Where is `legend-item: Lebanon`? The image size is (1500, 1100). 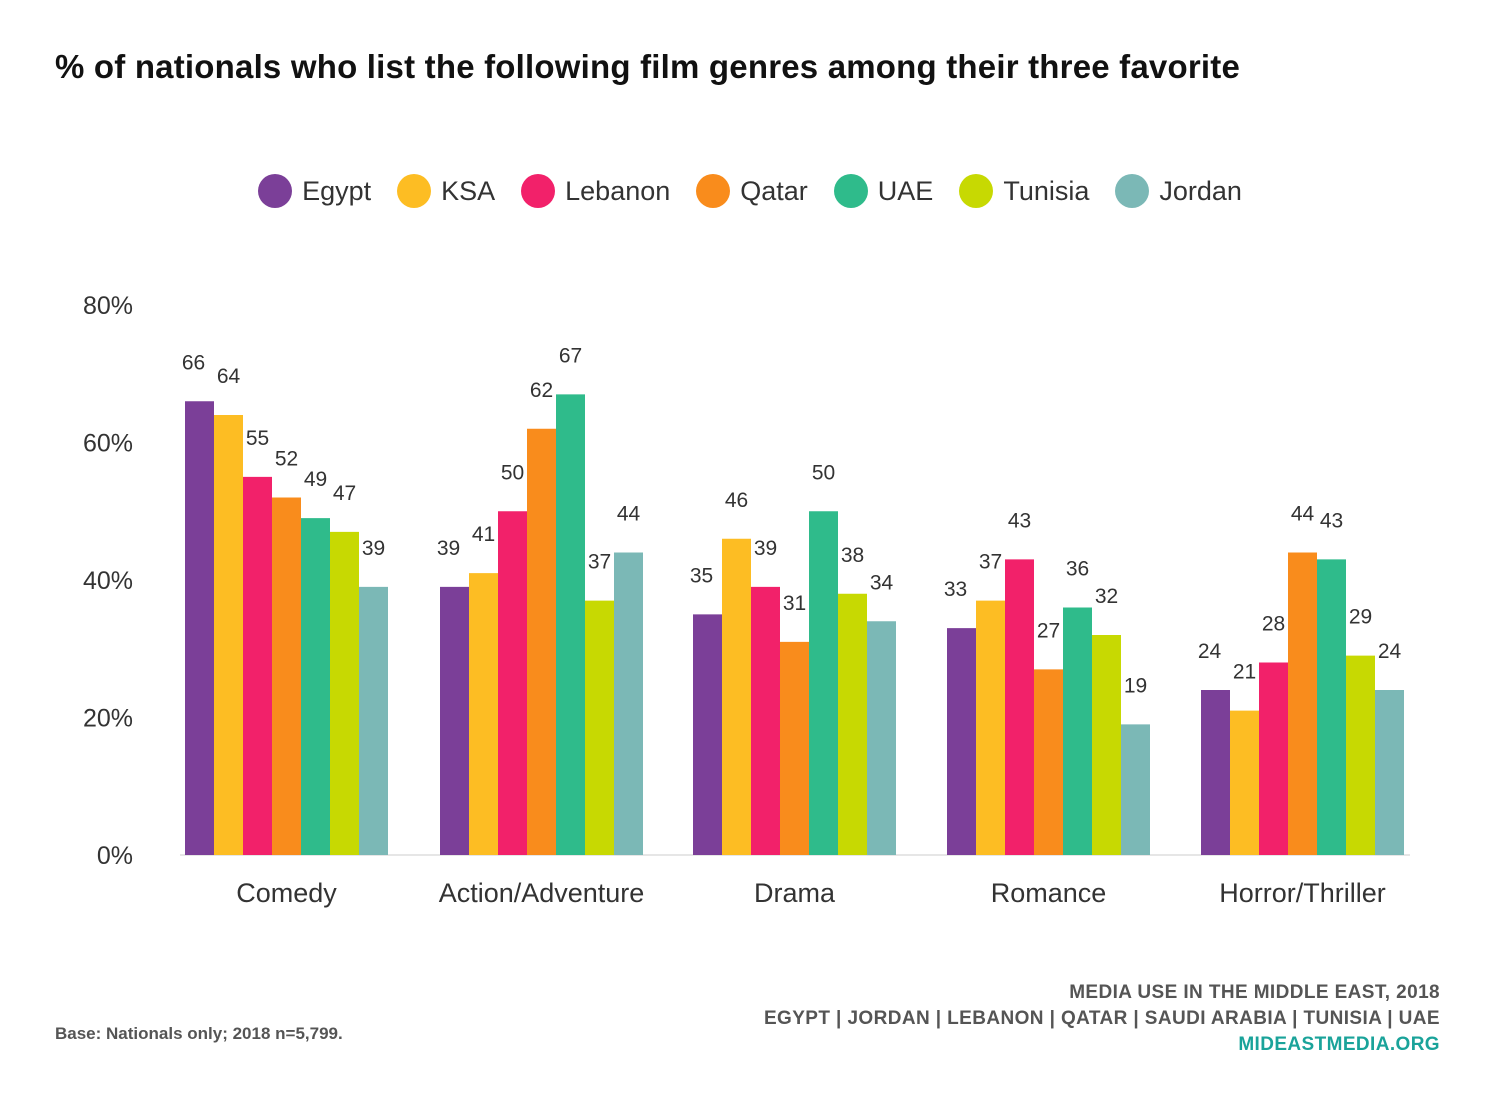
legend-item: Lebanon is located at coordinates (595, 191).